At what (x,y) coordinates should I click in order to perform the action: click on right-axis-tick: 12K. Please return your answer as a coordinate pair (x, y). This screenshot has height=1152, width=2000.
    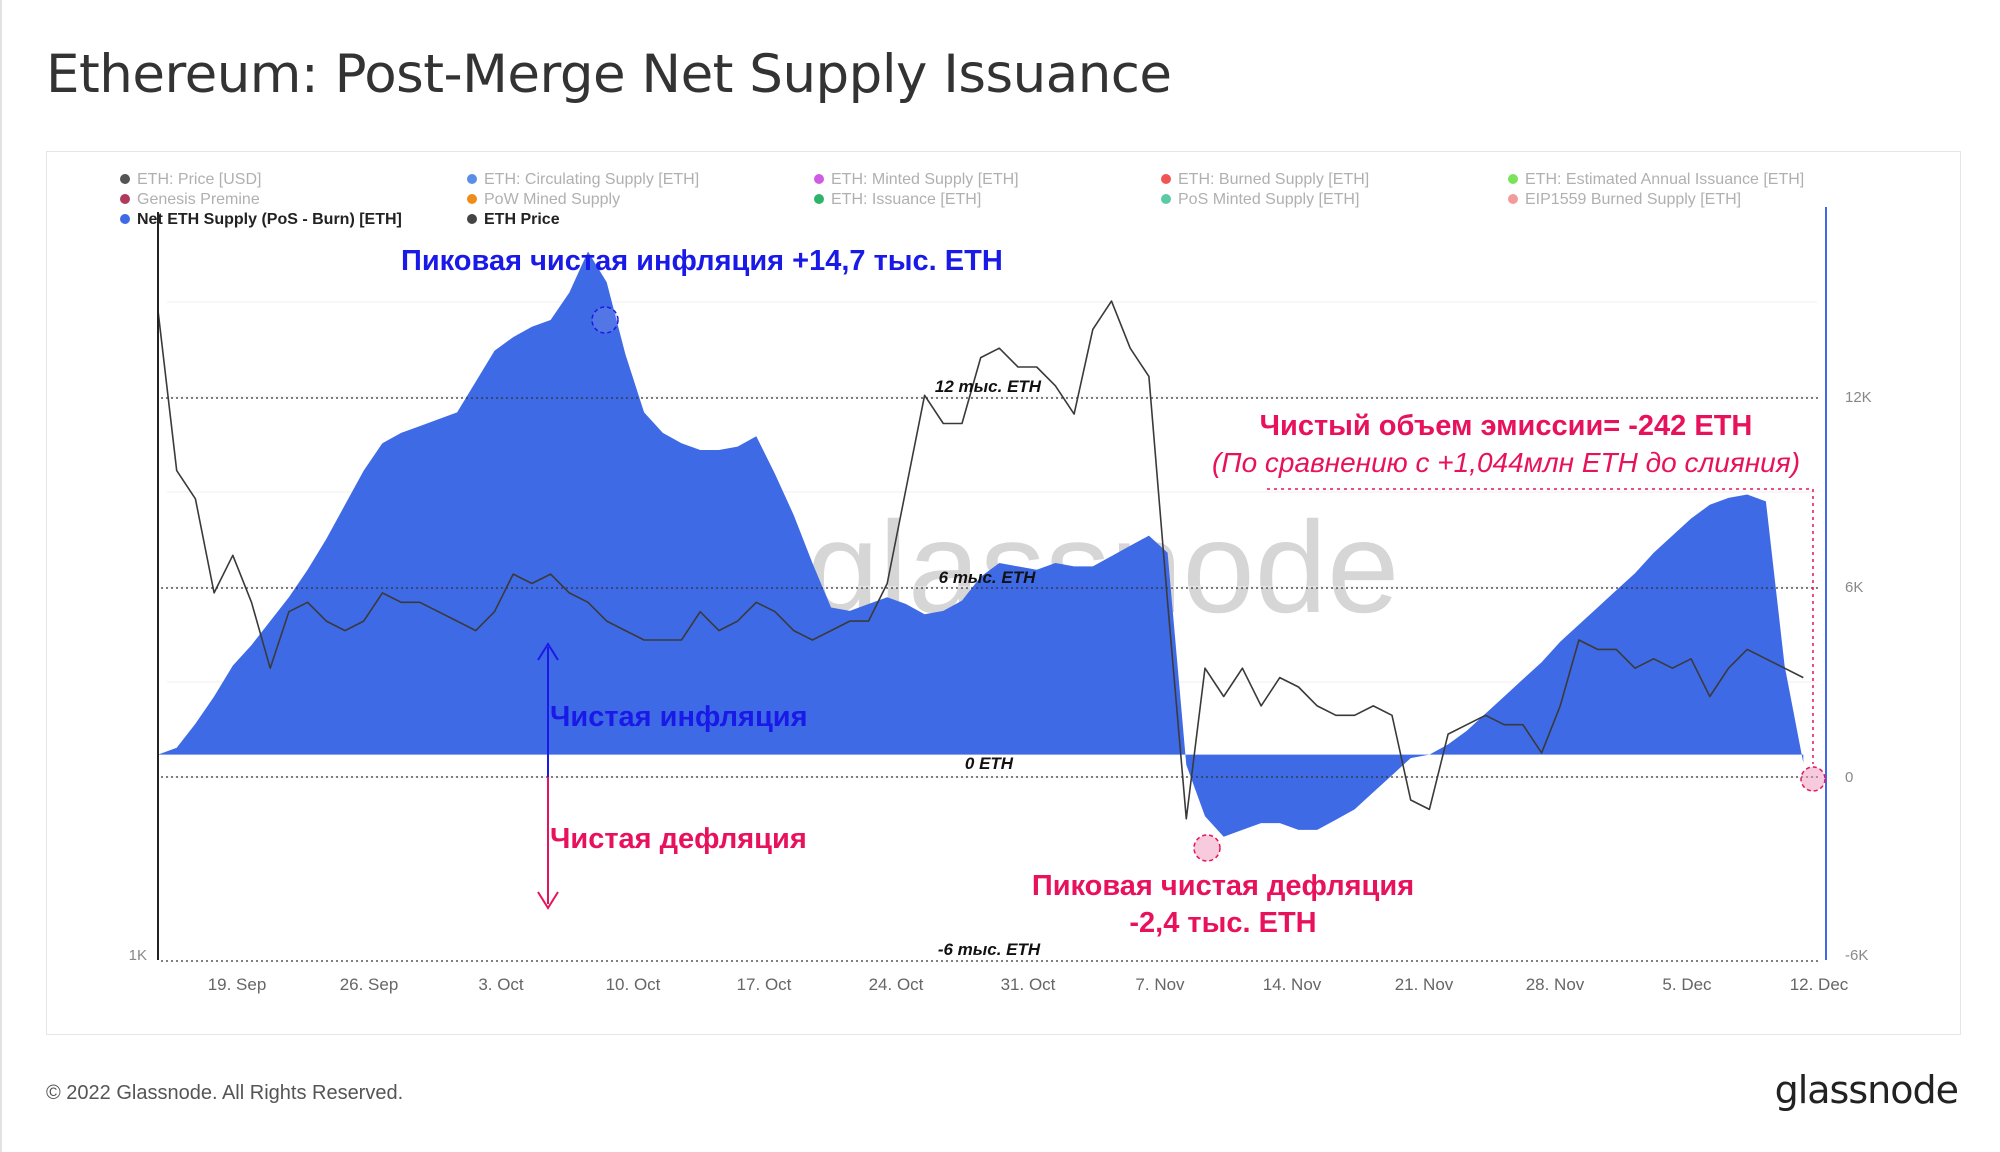
    Looking at the image, I should click on (1858, 397).